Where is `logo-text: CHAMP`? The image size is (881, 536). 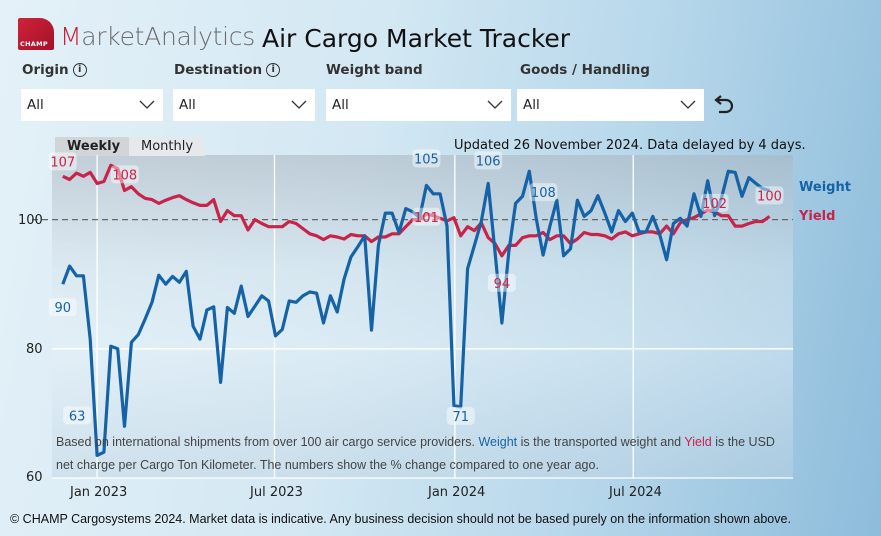
logo-text: CHAMP is located at coordinates (34, 44).